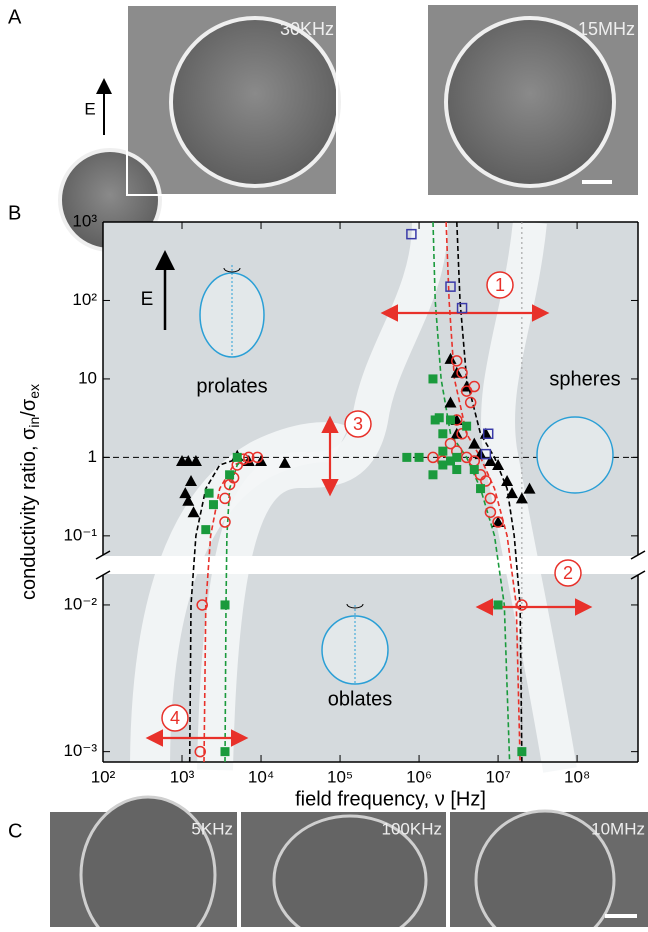 The height and width of the screenshot is (932, 648). I want to click on panel-label: C, so click(15, 831).